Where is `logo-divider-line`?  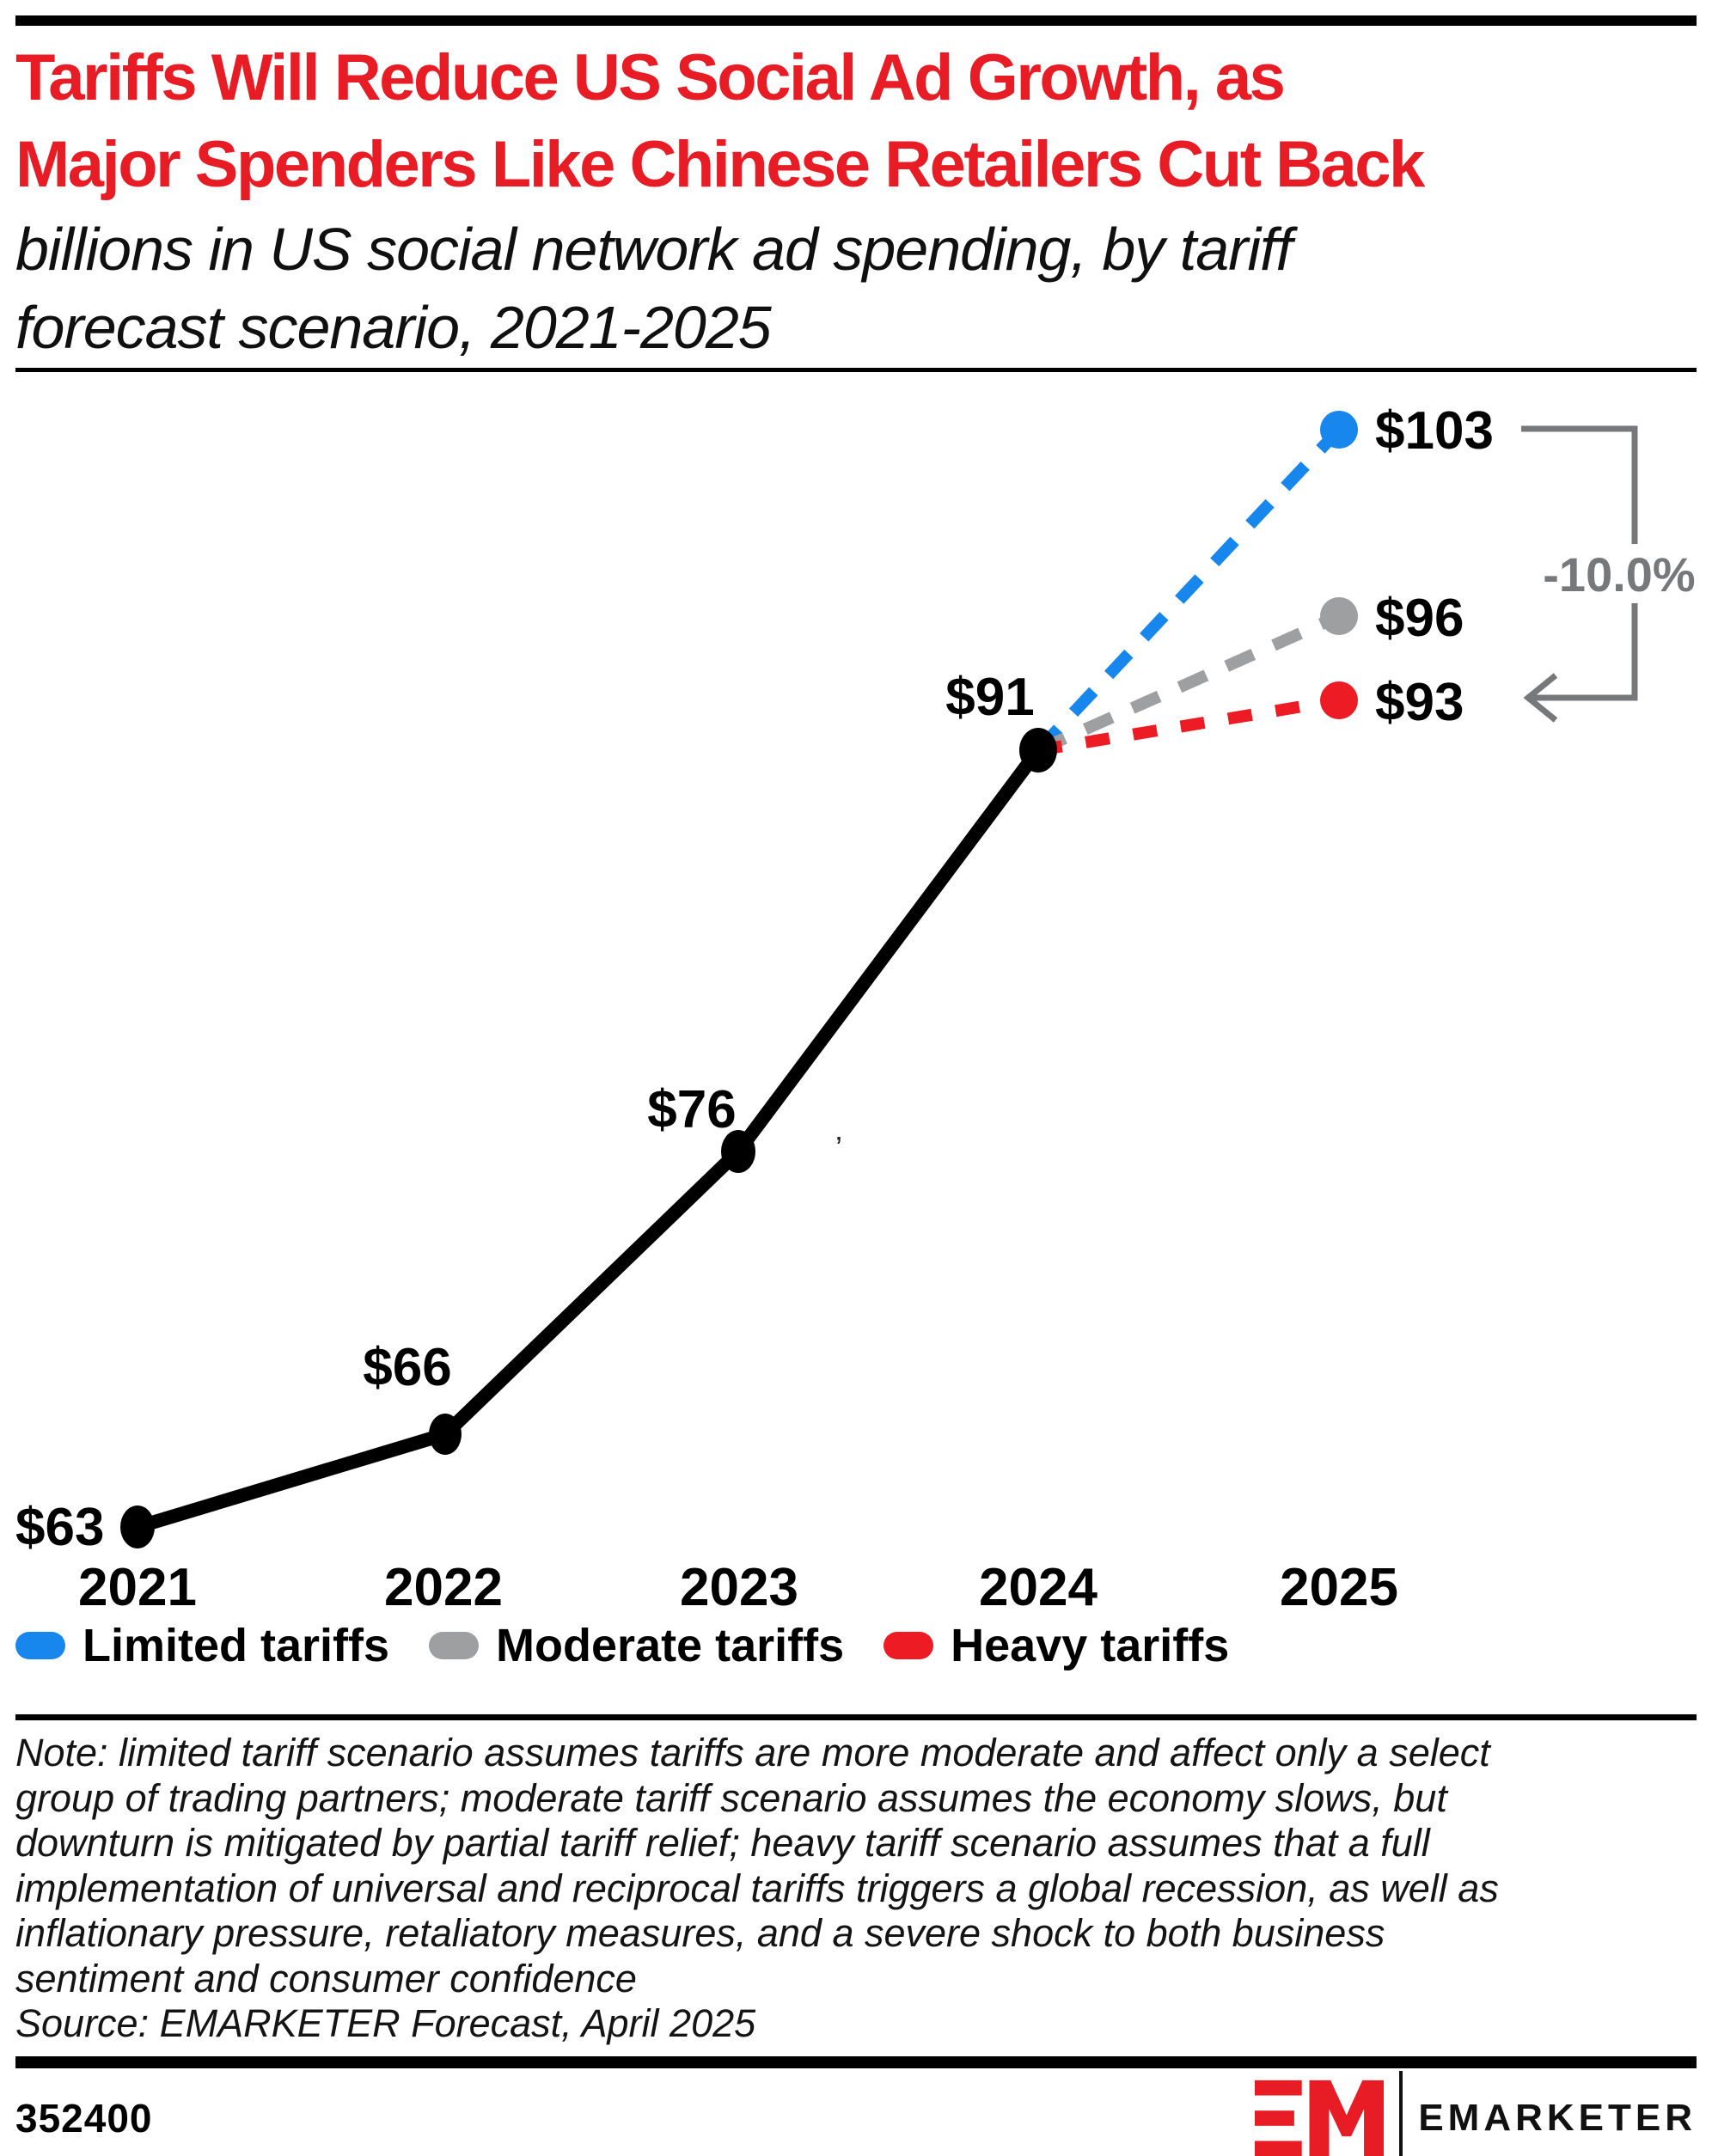
logo-divider-line is located at coordinates (1401, 2113).